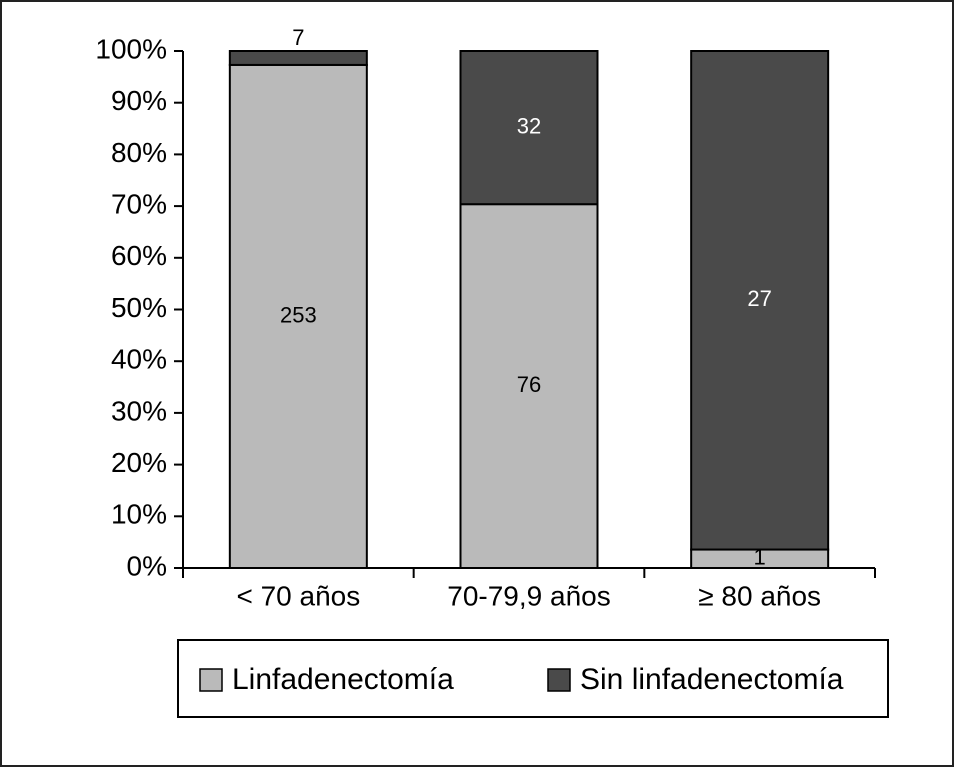 This screenshot has width=954, height=772. I want to click on y-tick-label: 80%, so click(139, 152).